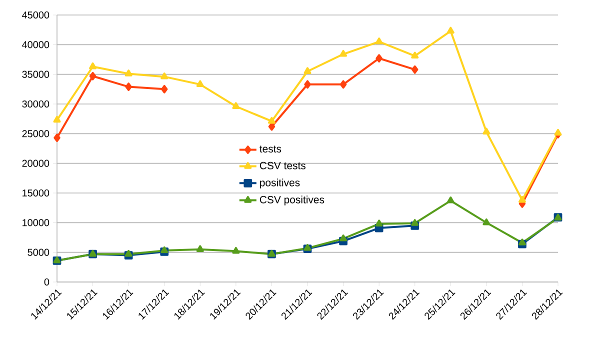  I want to click on legend-label: CSV positives, so click(292, 201).